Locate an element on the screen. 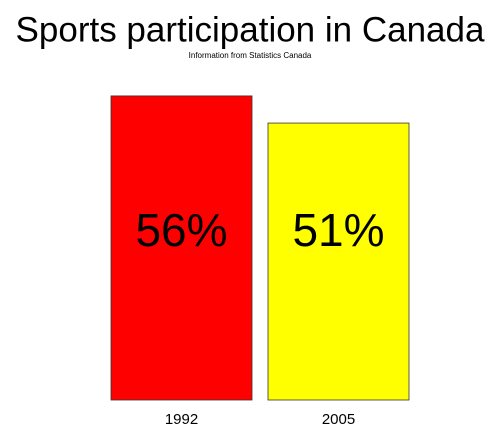 Image resolution: width=500 pixels, height=428 pixels. value-label: 56% is located at coordinates (181, 230).